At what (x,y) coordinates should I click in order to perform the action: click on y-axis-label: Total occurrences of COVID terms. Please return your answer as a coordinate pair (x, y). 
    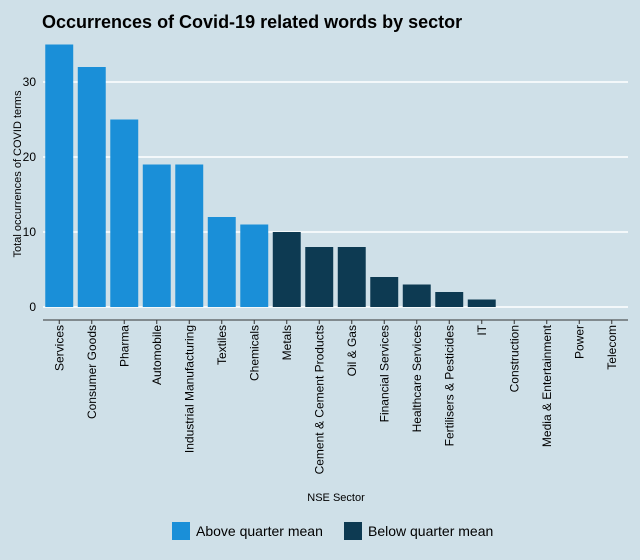
    Looking at the image, I should click on (18, 173).